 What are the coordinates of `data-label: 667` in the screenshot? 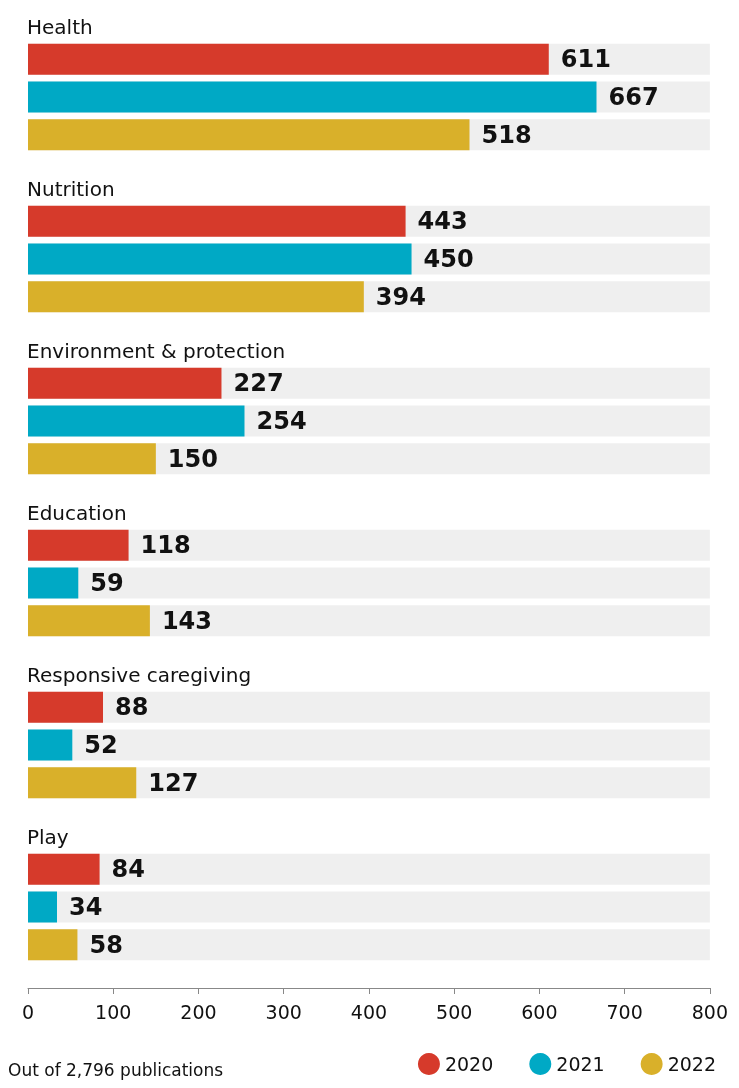 It's located at (633, 97).